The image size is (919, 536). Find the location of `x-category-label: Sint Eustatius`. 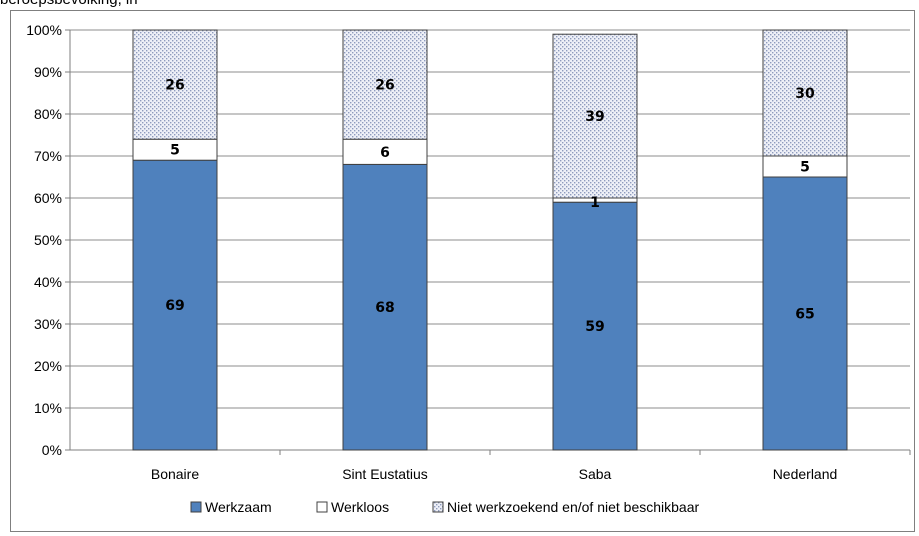

x-category-label: Sint Eustatius is located at coordinates (385, 474).